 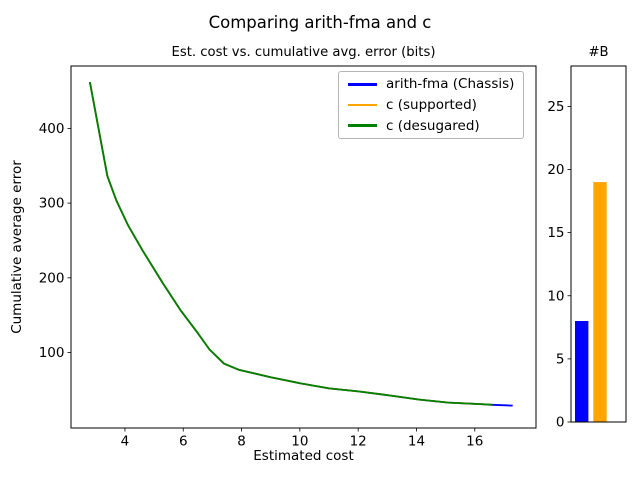 I want to click on figure-title: Comparing arith-fma and c, so click(x=320, y=22).